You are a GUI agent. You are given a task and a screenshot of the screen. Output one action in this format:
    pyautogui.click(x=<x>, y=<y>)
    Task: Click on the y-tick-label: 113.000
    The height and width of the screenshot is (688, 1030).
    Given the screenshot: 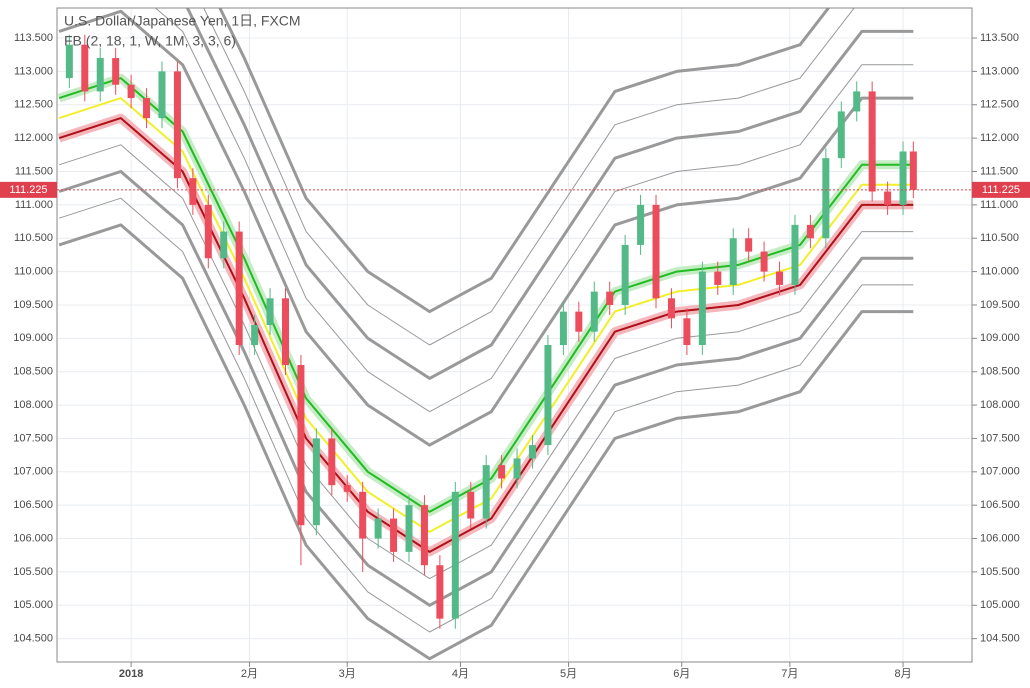 What is the action you would take?
    pyautogui.click(x=999, y=71)
    